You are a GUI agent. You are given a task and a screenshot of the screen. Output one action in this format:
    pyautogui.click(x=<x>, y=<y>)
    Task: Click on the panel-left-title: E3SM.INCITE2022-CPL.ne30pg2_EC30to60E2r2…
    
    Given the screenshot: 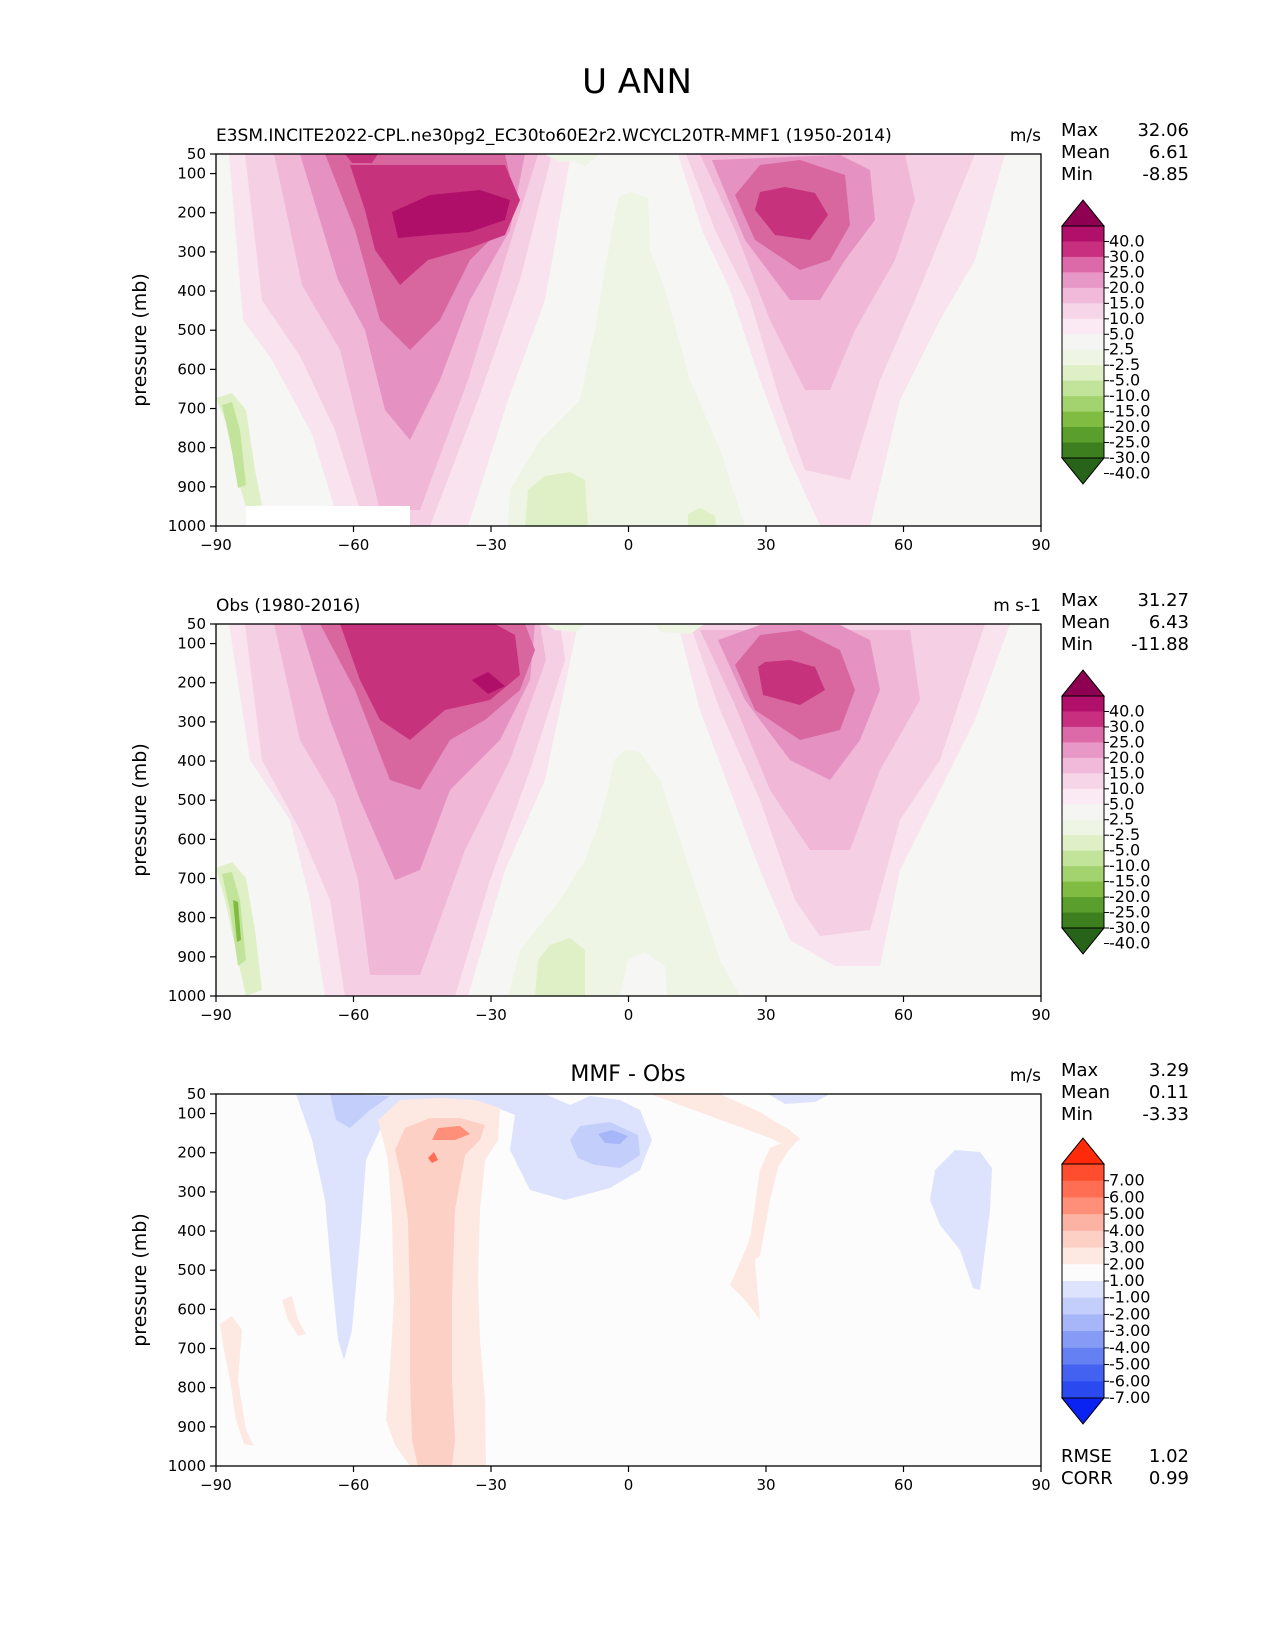 What is the action you would take?
    pyautogui.click(x=554, y=136)
    